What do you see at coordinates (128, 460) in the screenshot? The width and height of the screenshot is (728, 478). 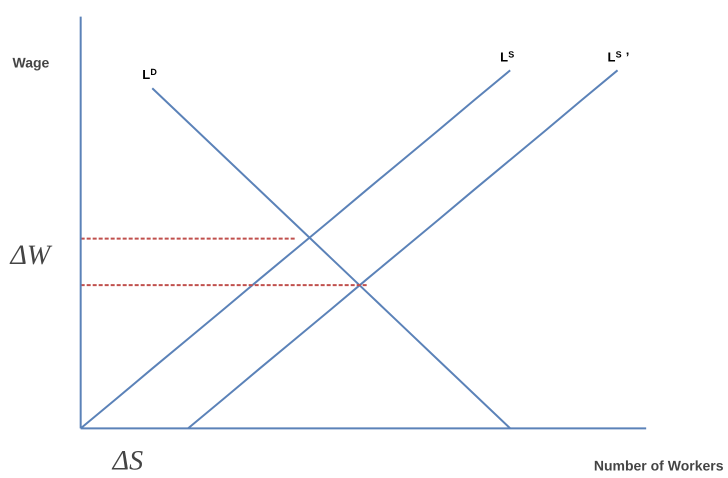 I see `text: ΔS` at bounding box center [128, 460].